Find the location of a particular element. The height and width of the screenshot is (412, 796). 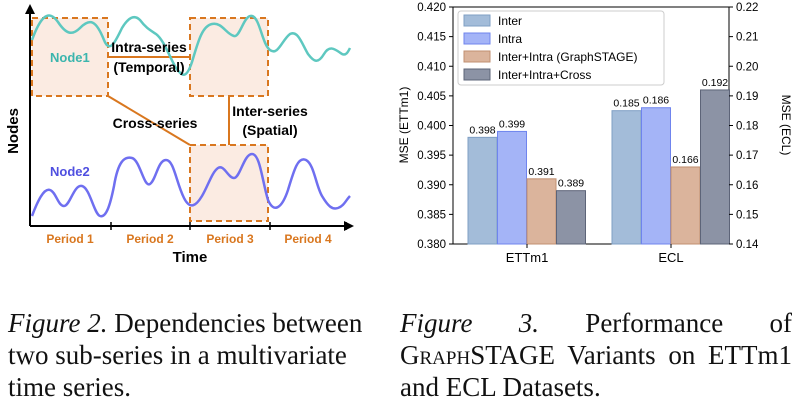

bar-value-label: 0.398 is located at coordinates (482, 130).